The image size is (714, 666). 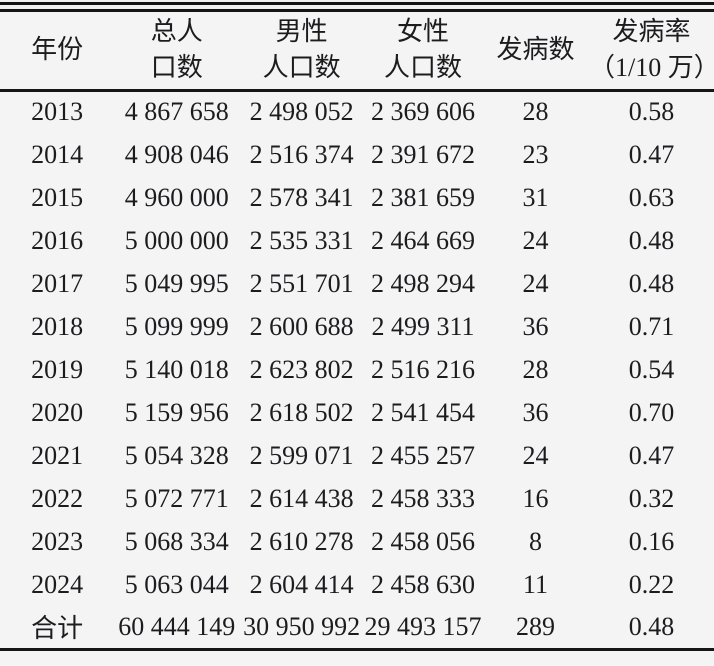 I want to click on cell-total-population: 5 063 044, so click(x=176, y=584).